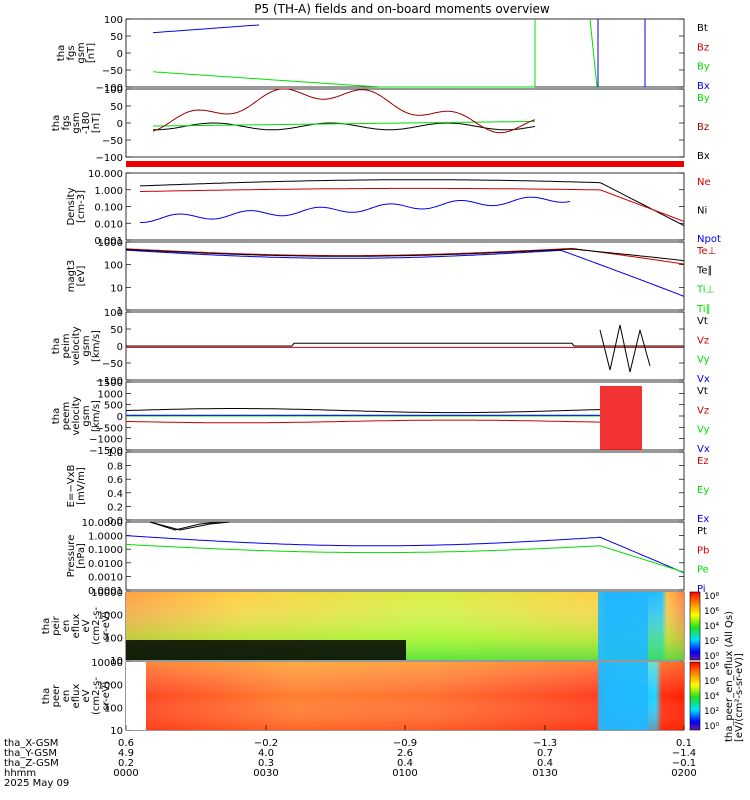  What do you see at coordinates (711, 657) in the screenshot?
I see `colorbar-tick: 10⁰` at bounding box center [711, 657].